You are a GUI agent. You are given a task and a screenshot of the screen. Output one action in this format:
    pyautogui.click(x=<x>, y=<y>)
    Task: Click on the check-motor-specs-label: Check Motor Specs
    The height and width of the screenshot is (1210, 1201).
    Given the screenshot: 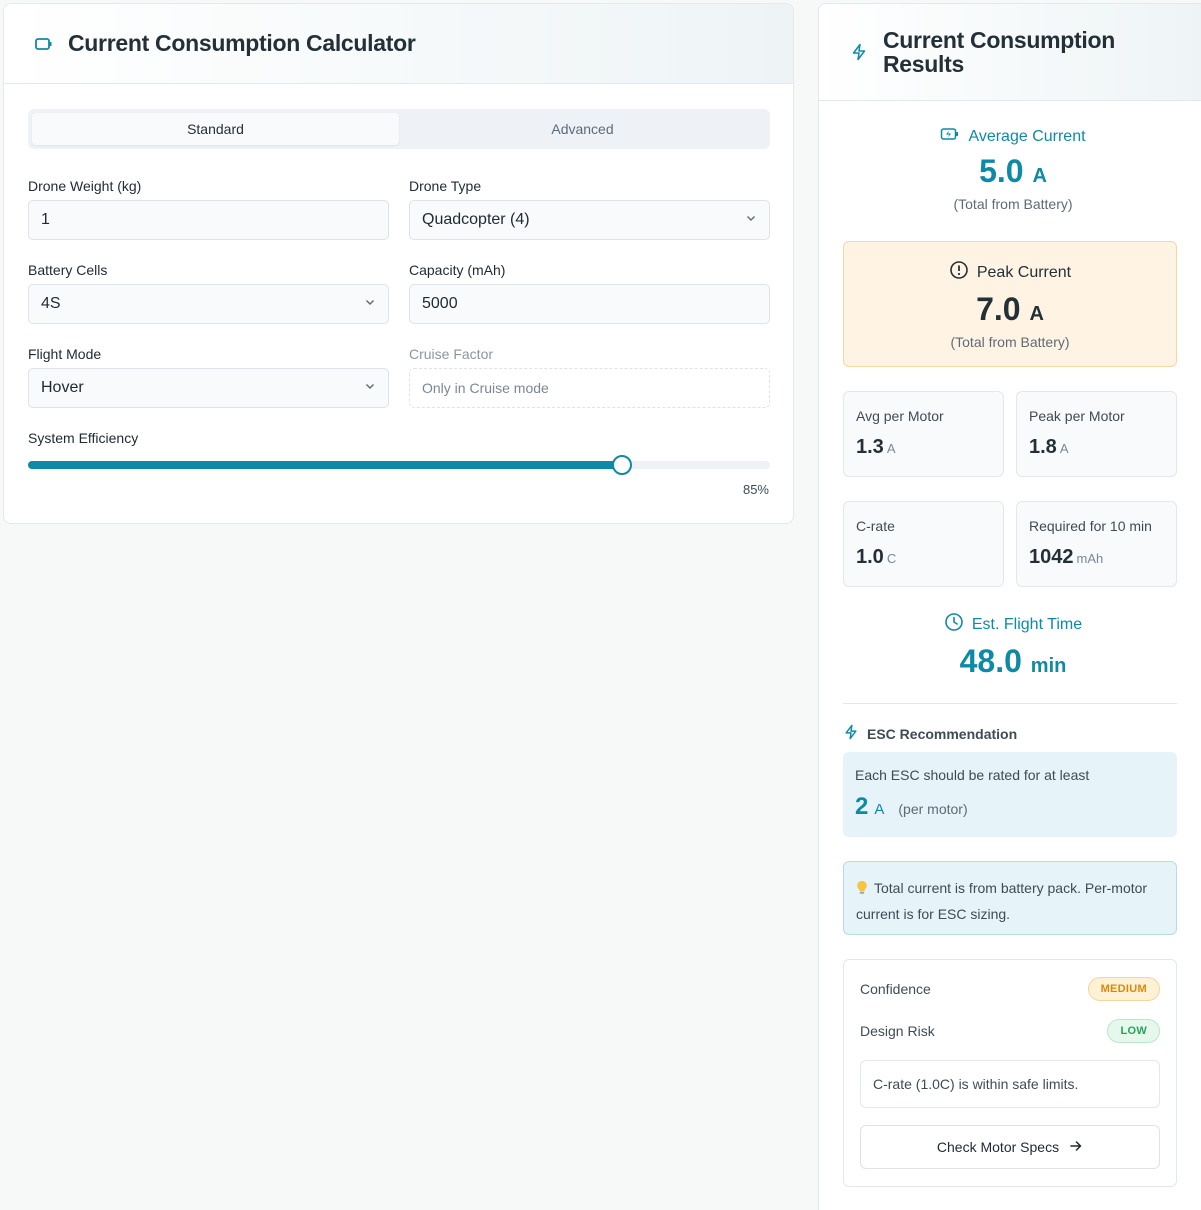 What is the action you would take?
    pyautogui.click(x=998, y=1147)
    